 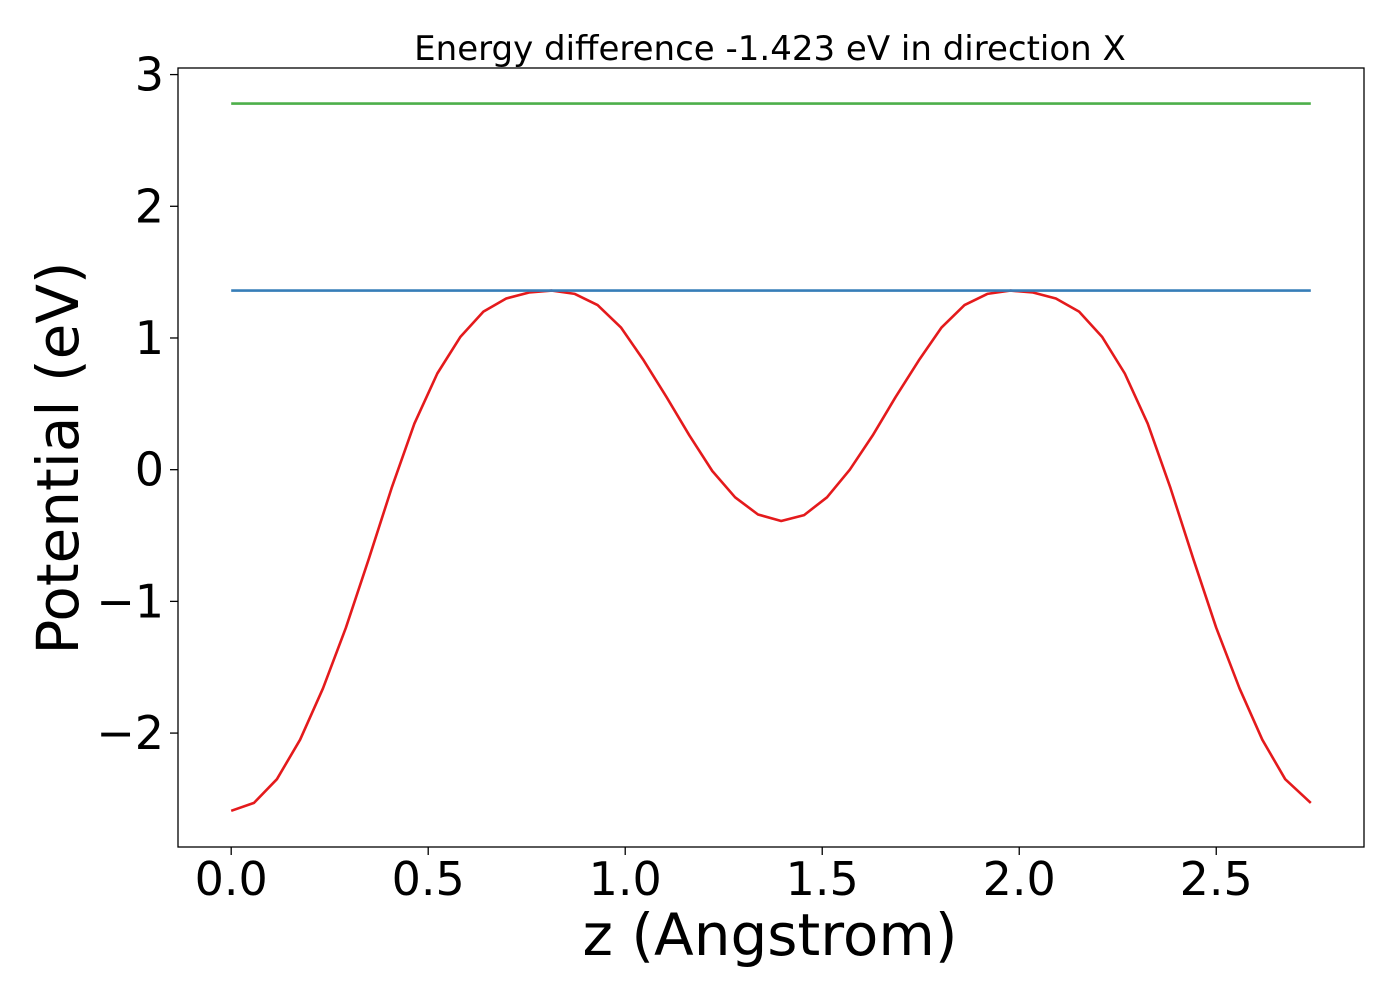 I want to click on y-tick-label: 2, so click(x=149, y=206).